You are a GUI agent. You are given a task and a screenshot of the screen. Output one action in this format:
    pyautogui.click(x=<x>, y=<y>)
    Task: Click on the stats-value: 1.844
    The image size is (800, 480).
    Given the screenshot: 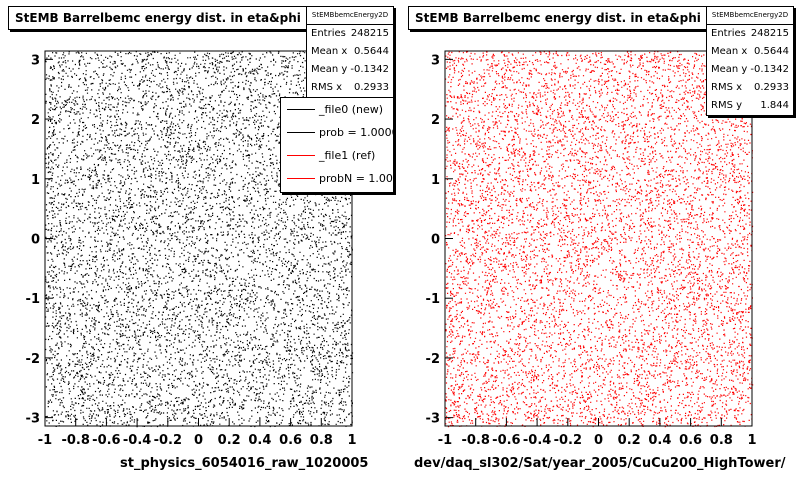 What is the action you would take?
    pyautogui.click(x=774, y=105)
    